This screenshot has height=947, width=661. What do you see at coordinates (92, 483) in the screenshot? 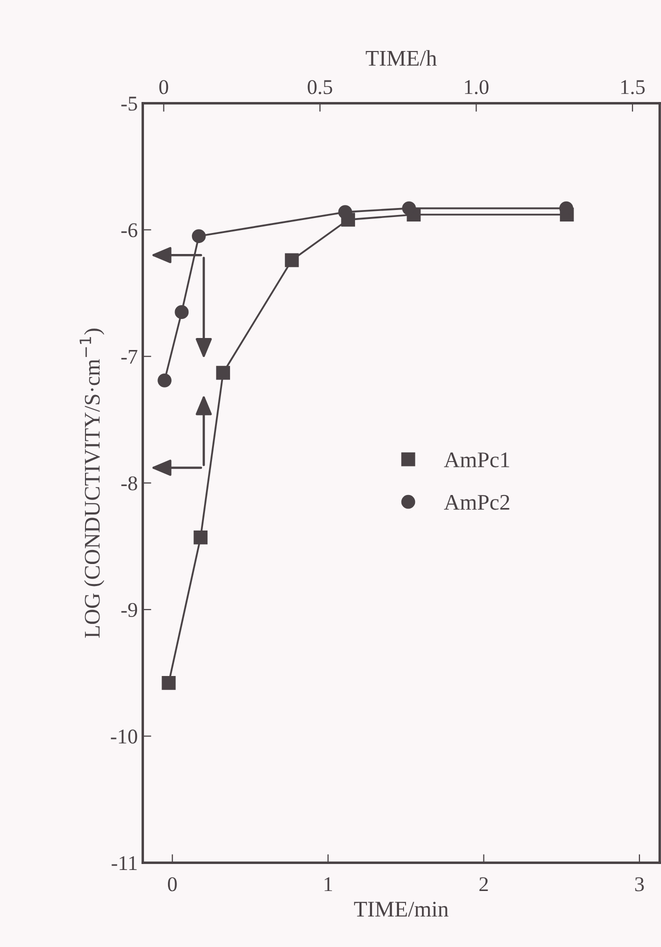
I see `y-axis-title: LOG (CONDUCTIVITY/S·cm$^{−1}$)` at bounding box center [92, 483].